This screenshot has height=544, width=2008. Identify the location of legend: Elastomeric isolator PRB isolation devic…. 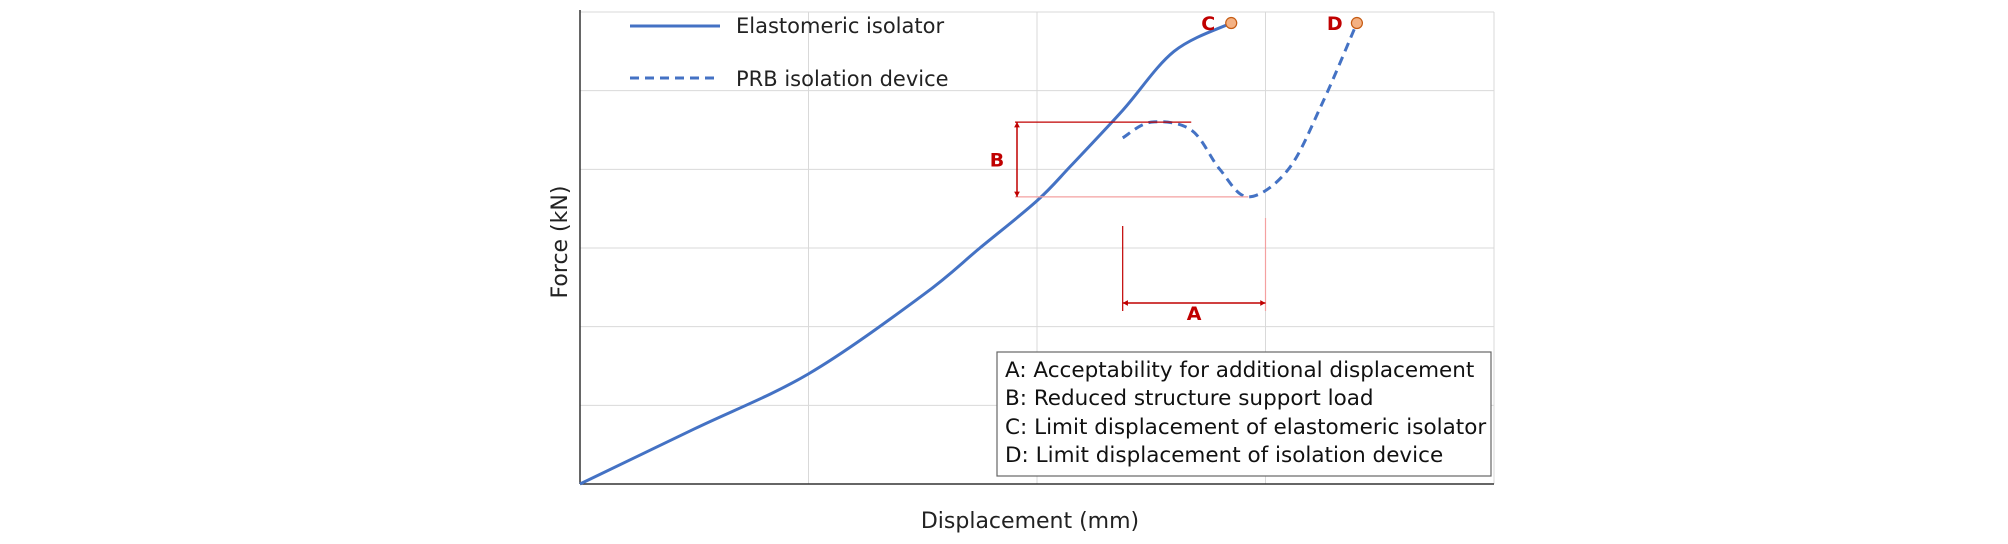
(789, 52).